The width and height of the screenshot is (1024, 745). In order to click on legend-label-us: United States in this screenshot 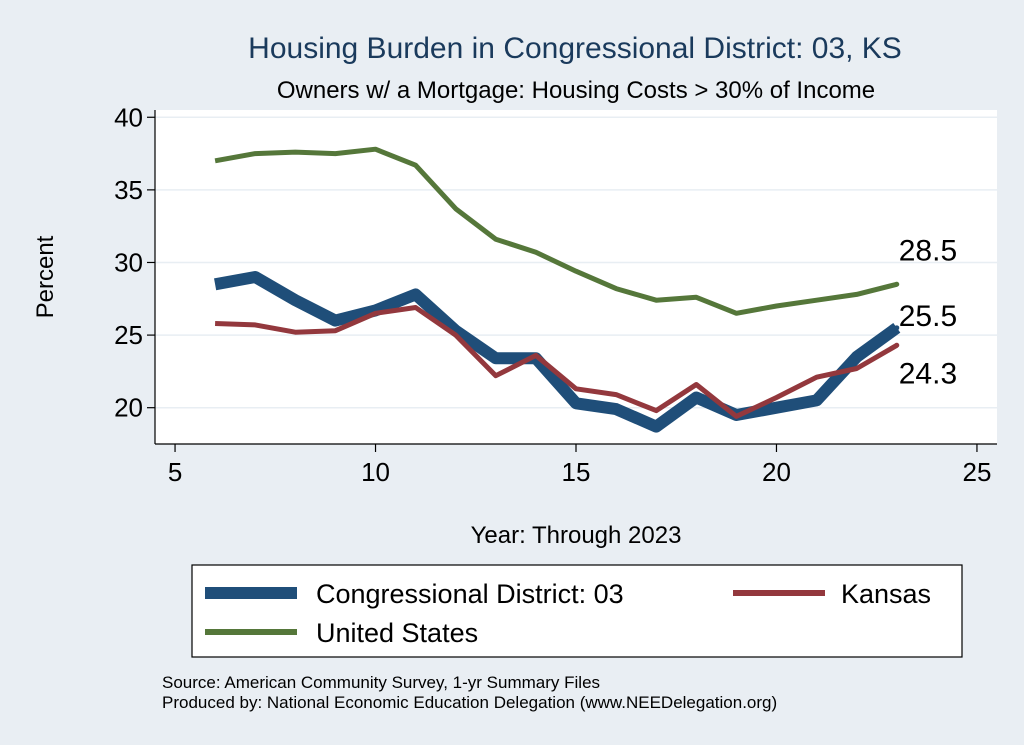, I will do `click(397, 633)`.